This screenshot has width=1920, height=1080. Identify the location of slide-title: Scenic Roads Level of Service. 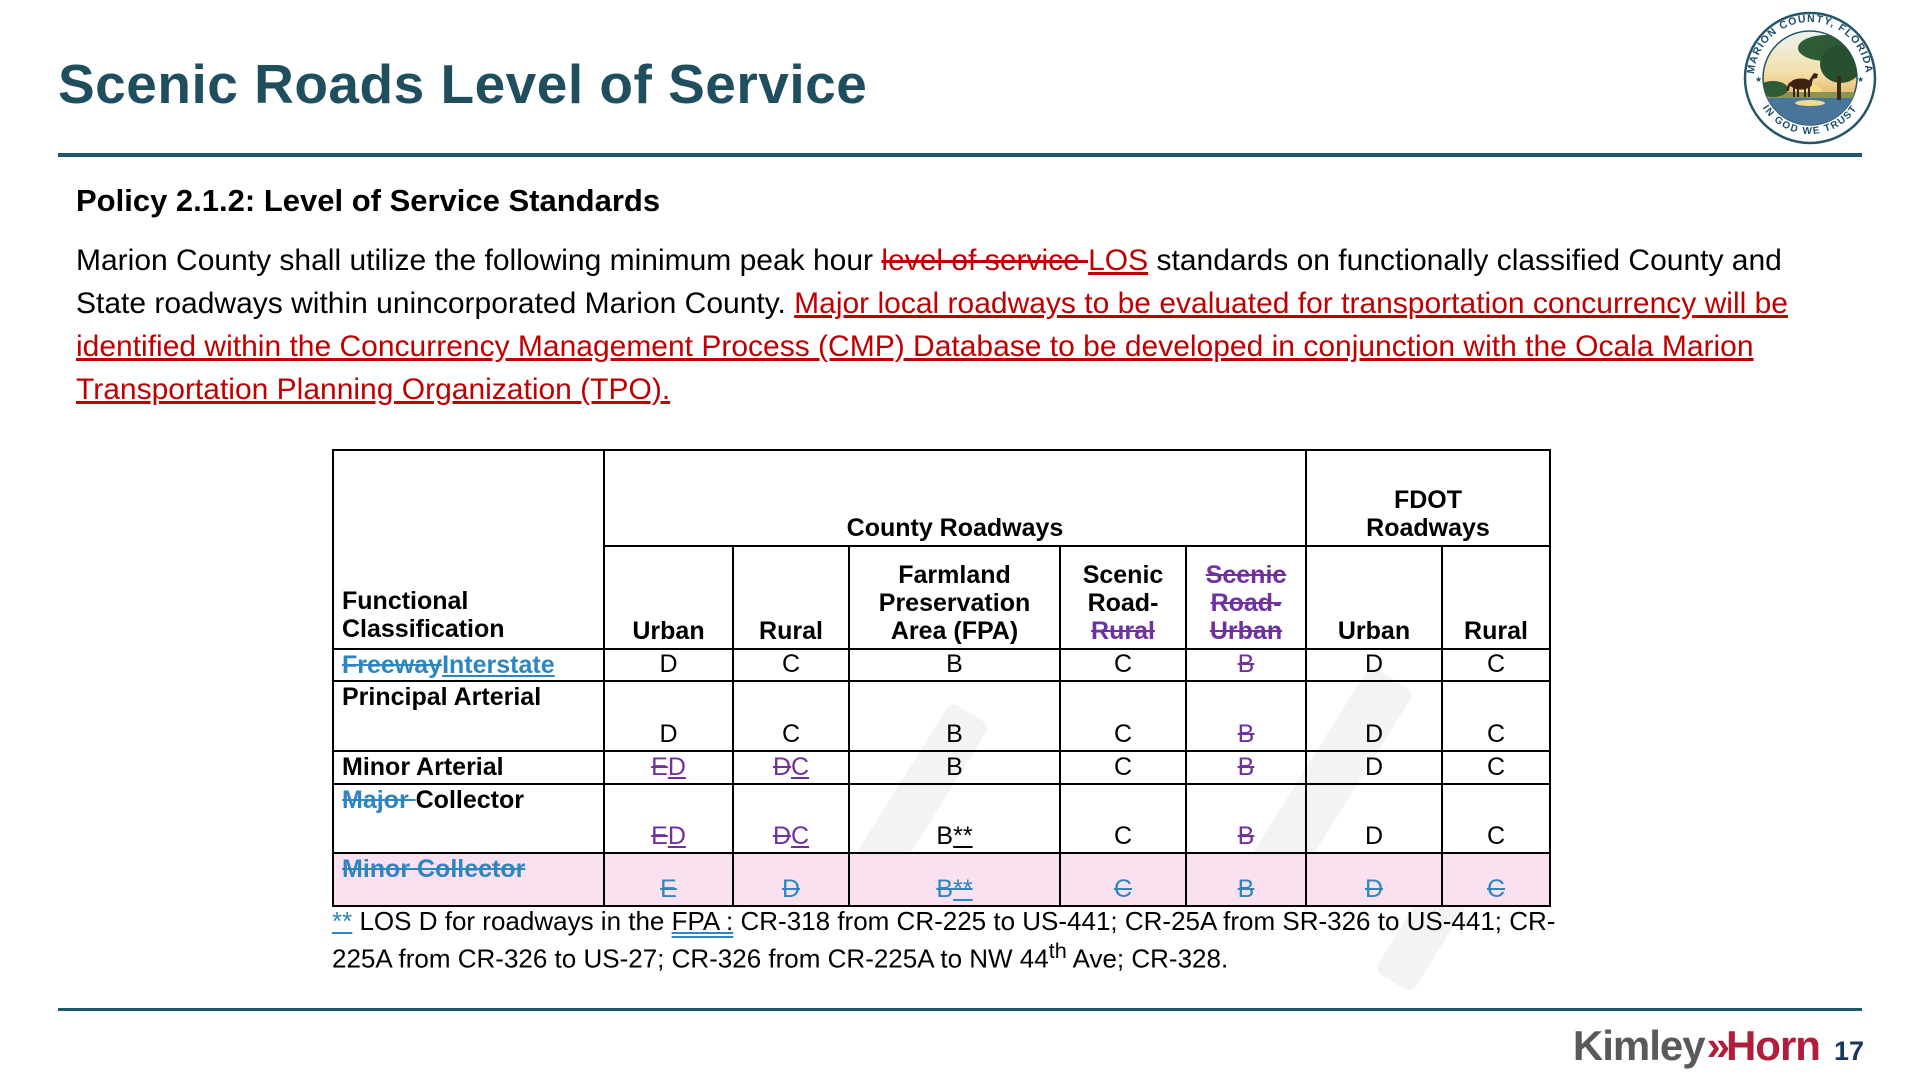
(463, 84).